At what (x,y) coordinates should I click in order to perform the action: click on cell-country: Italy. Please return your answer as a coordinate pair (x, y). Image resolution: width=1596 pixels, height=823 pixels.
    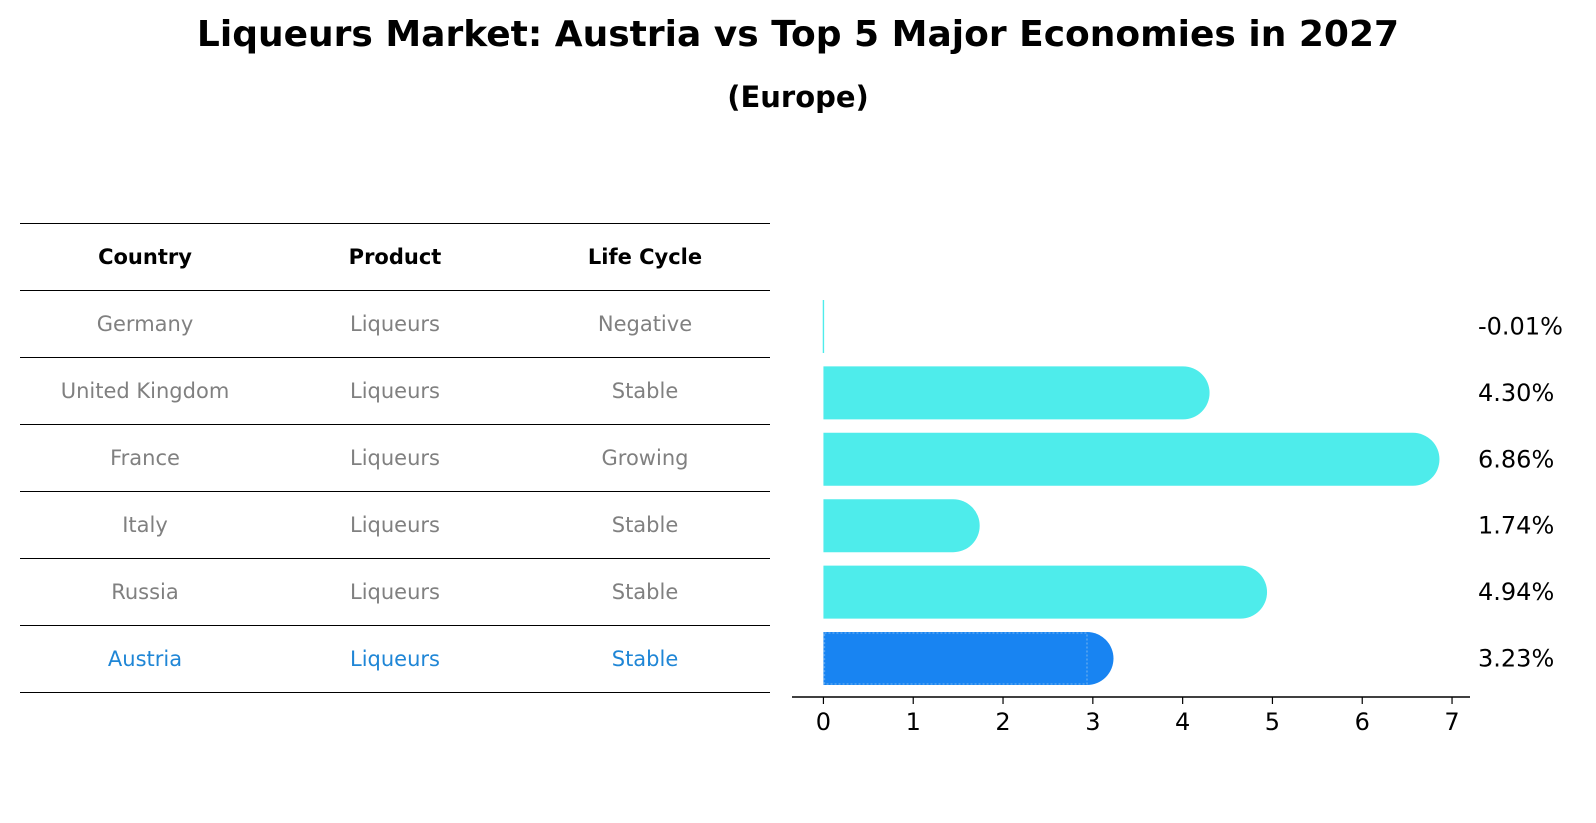
    Looking at the image, I should click on (145, 525).